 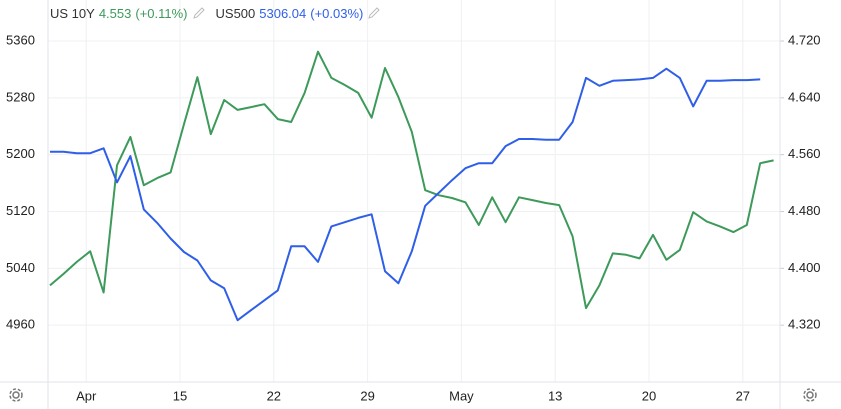 I want to click on y-tick-label: 5280, so click(x=20, y=96).